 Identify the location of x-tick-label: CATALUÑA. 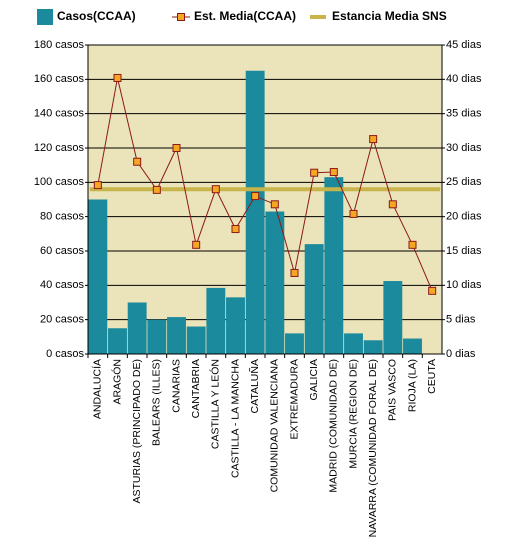
(254, 386).